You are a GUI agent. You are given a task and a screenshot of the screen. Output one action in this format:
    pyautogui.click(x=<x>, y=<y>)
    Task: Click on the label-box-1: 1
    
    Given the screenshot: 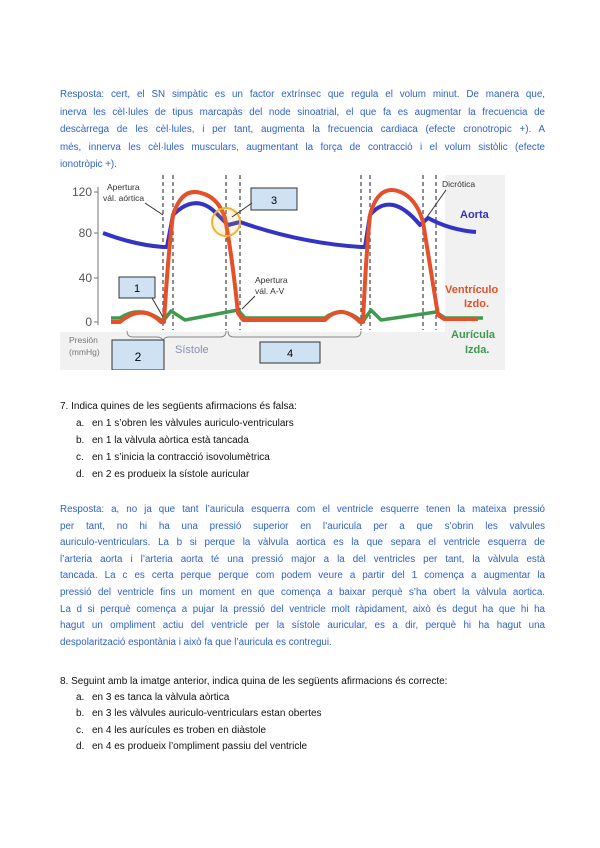 What is the action you would take?
    pyautogui.click(x=137, y=287)
    